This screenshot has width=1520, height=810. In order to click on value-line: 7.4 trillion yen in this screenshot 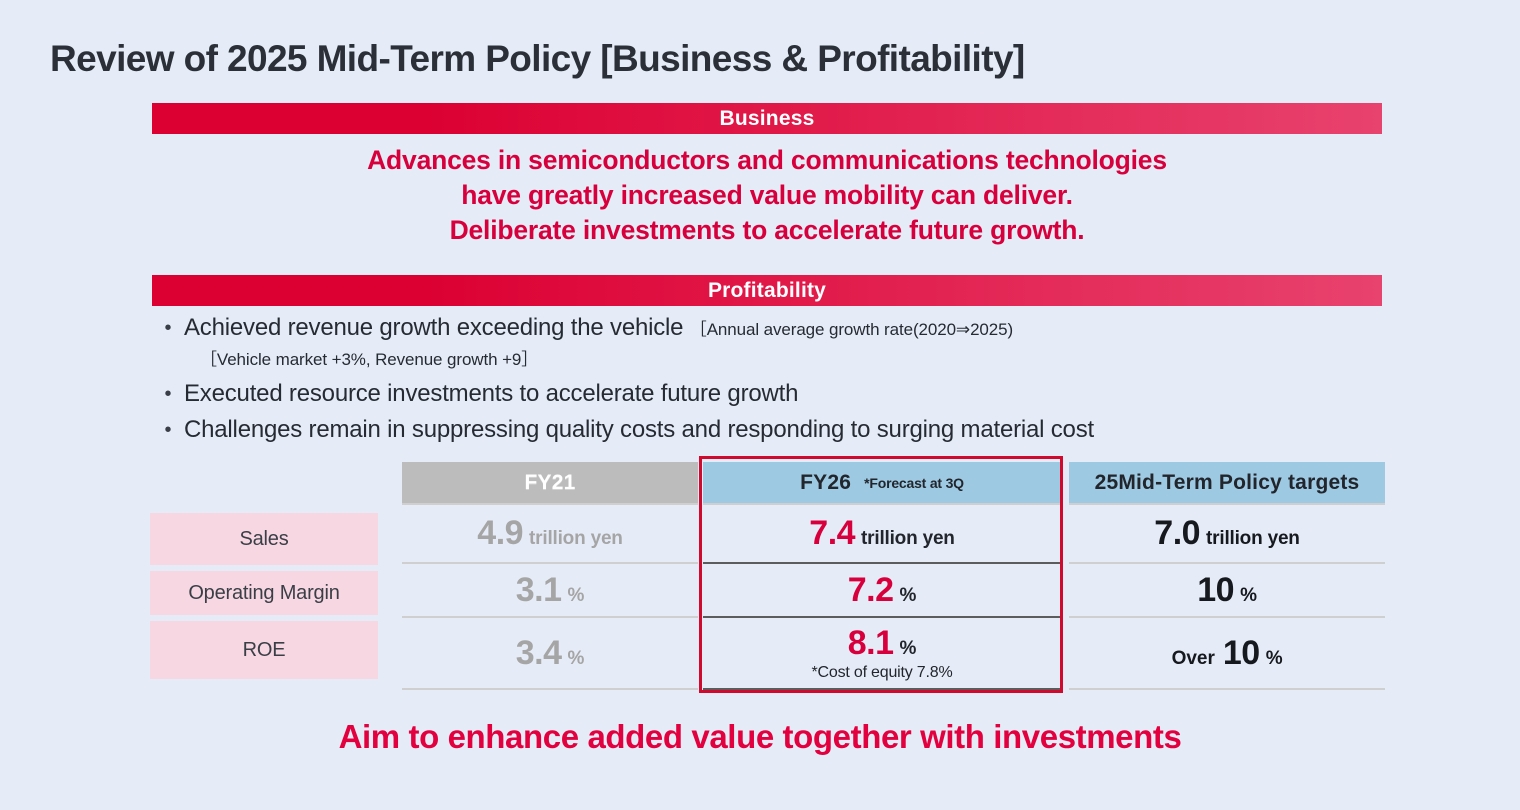, I will do `click(882, 533)`.